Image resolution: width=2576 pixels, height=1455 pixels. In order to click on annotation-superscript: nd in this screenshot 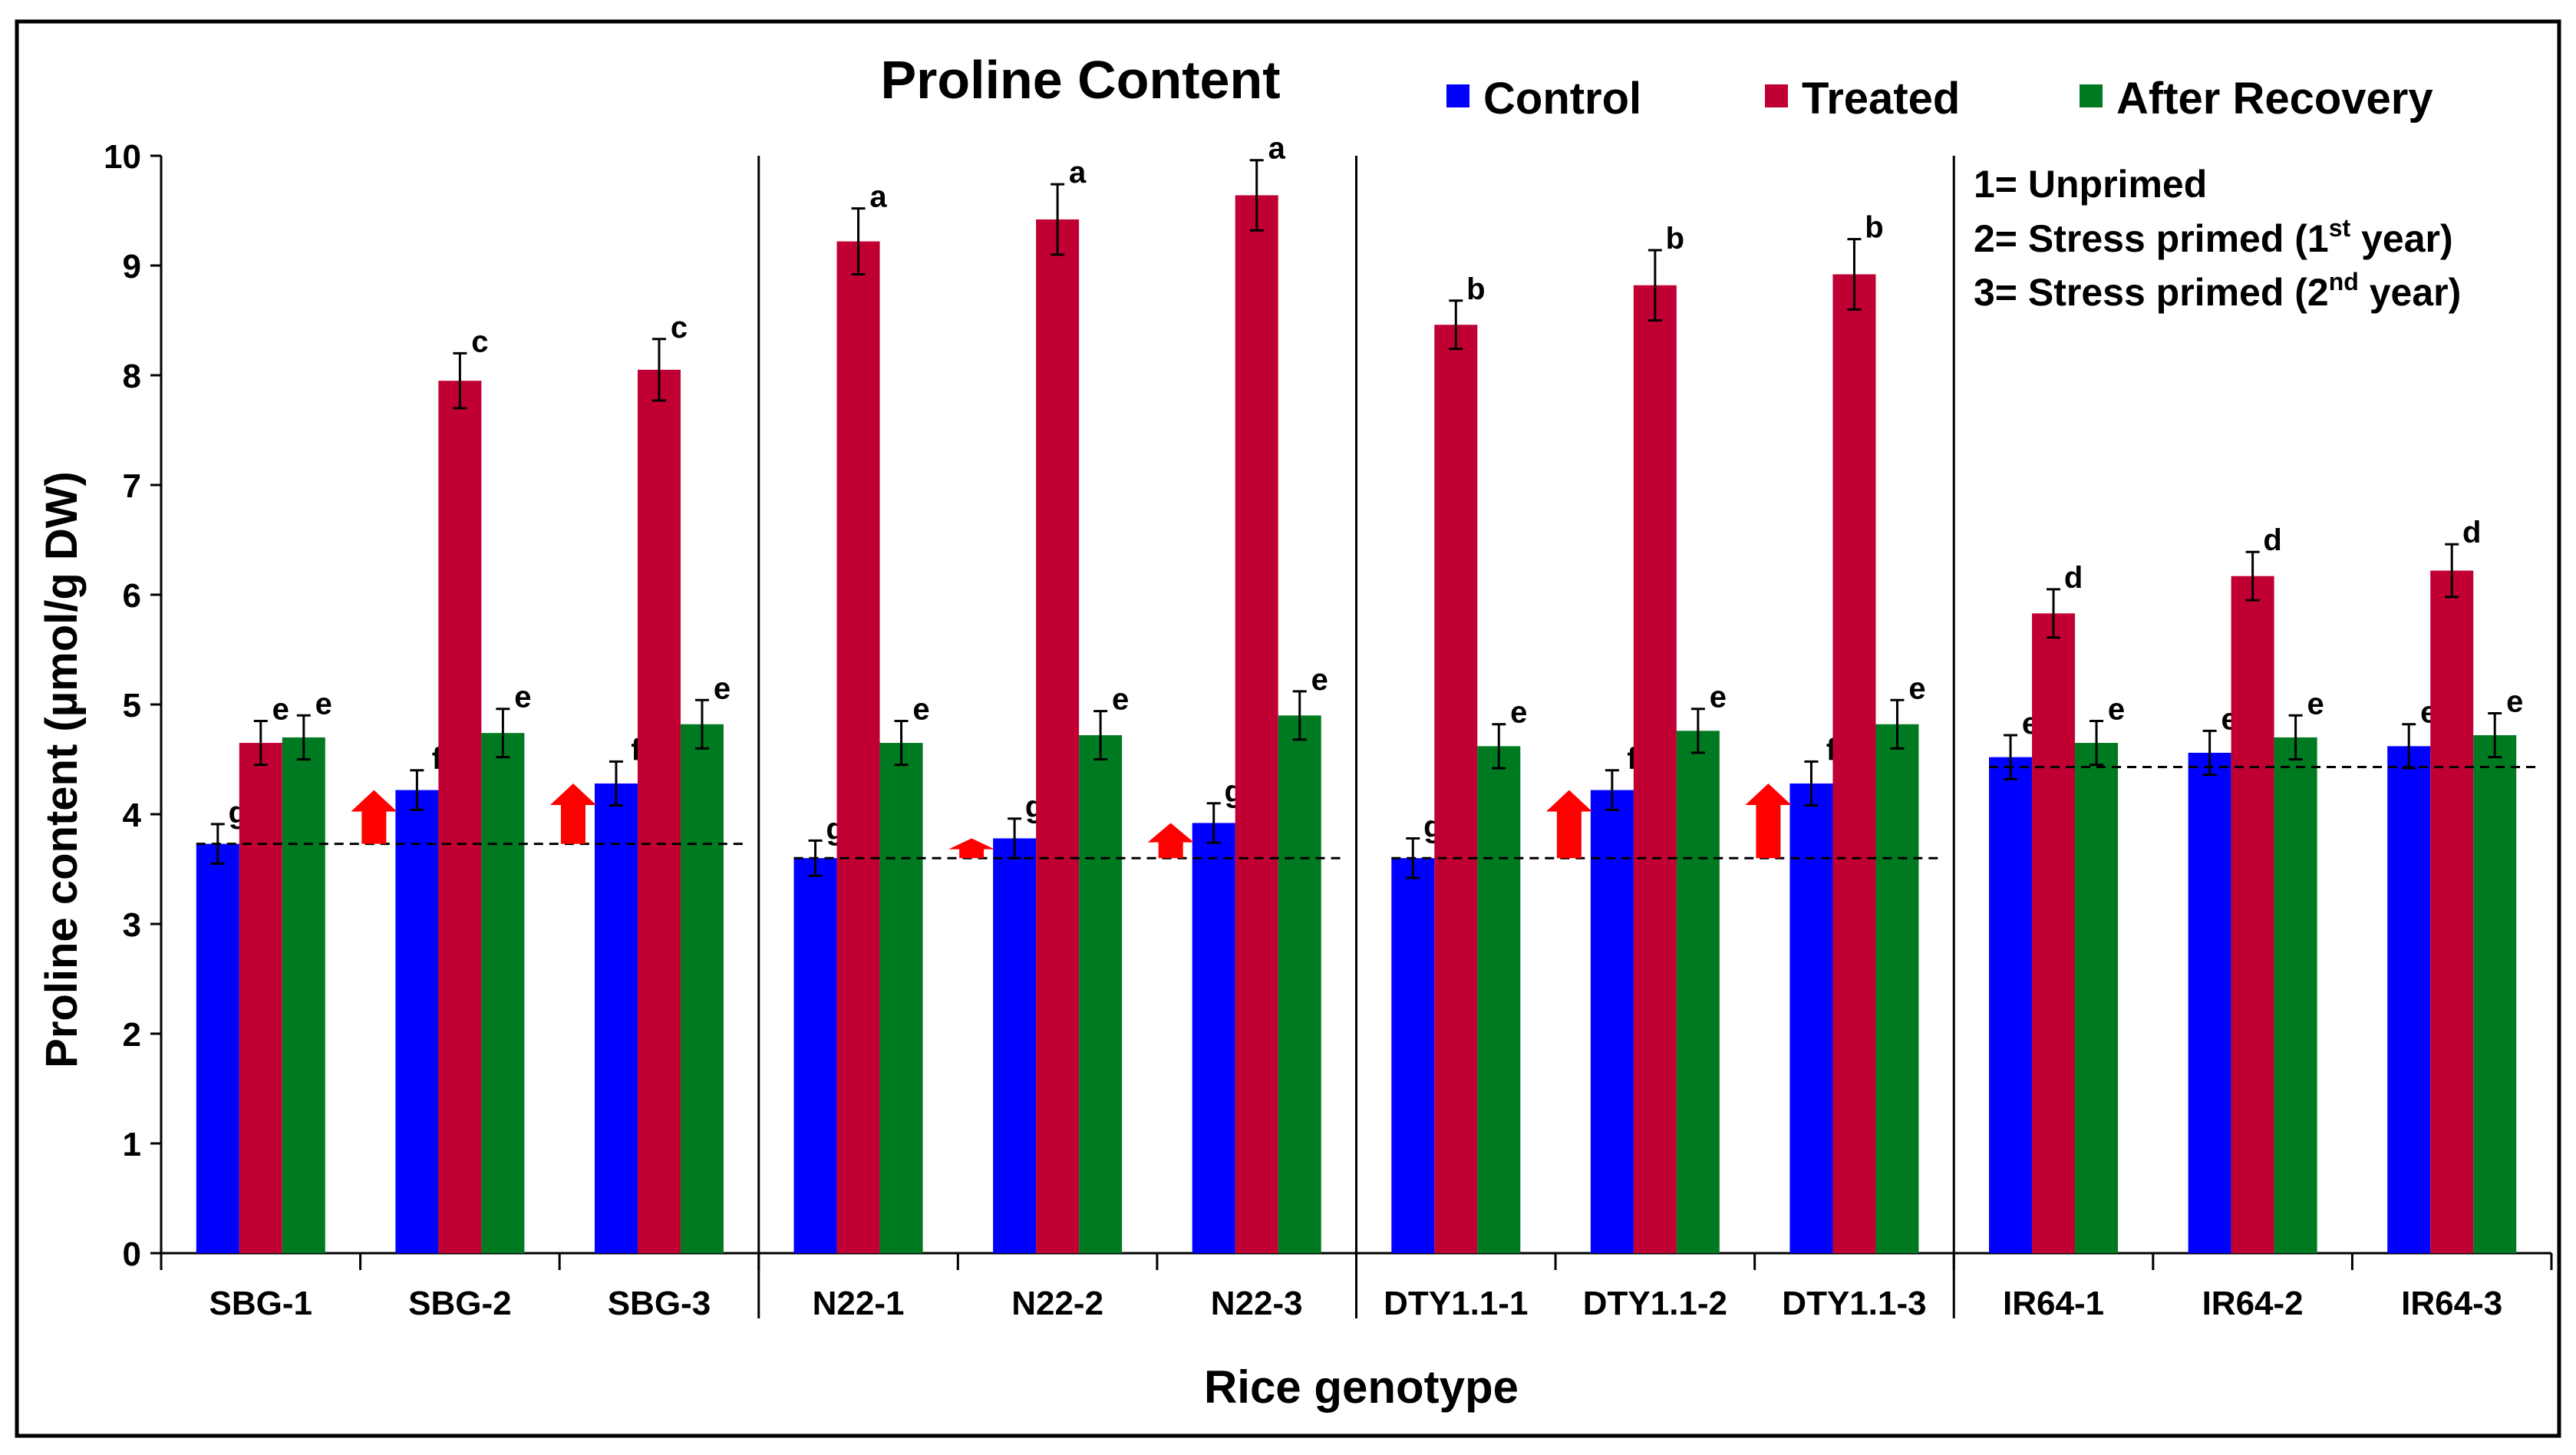, I will do `click(2344, 281)`.